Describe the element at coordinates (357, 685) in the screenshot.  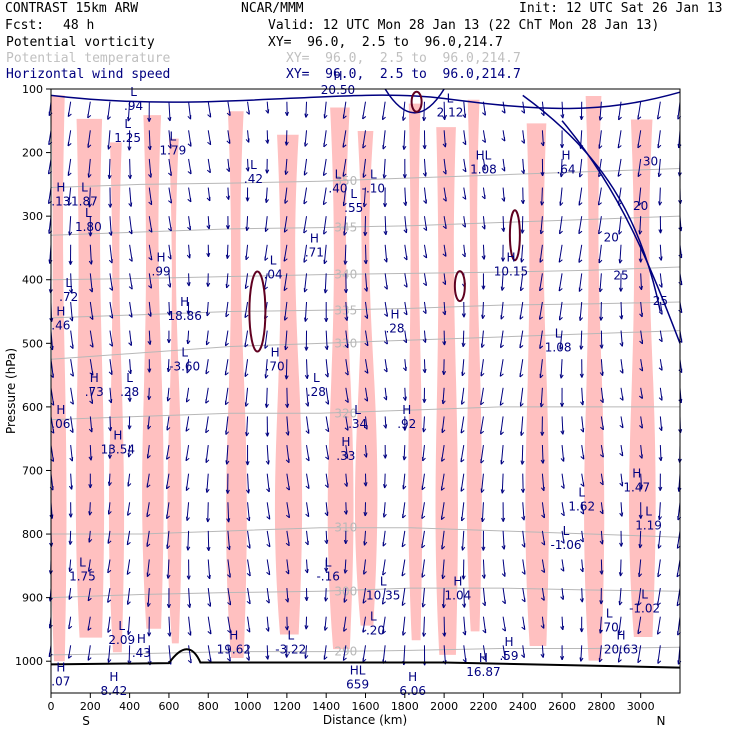
I see `pv-extrema-value: 659` at that location.